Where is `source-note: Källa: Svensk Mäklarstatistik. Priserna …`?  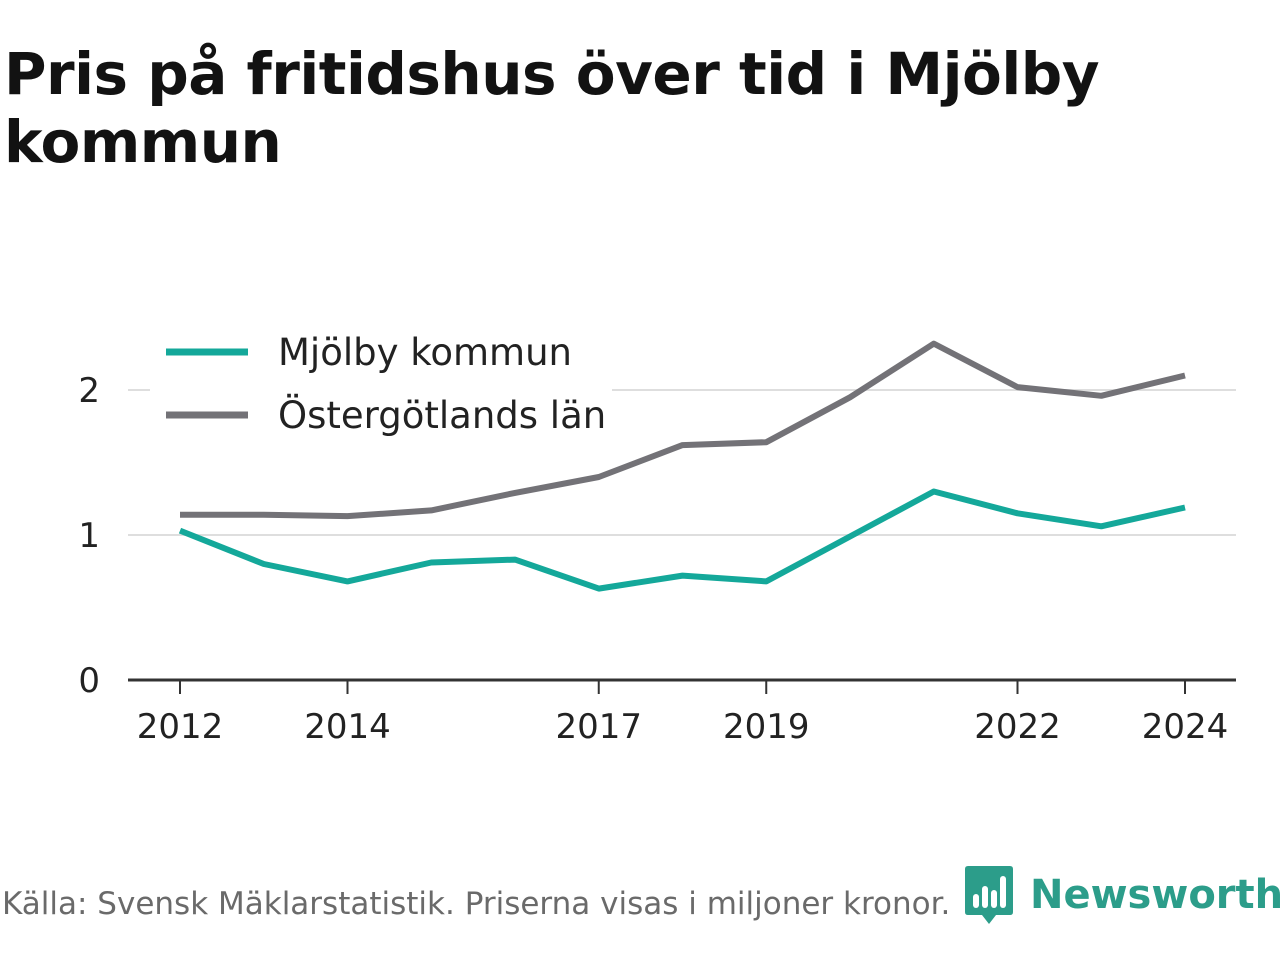 source-note: Källa: Svensk Mäklarstatistik. Priserna … is located at coordinates (476, 904).